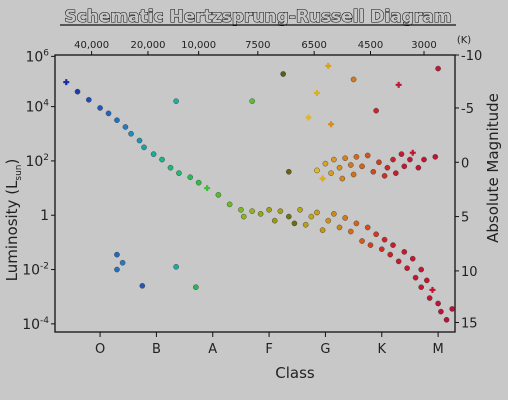  Describe the element at coordinates (423, 45) in the screenshot. I see `temperature-tick-label: 3000` at that location.